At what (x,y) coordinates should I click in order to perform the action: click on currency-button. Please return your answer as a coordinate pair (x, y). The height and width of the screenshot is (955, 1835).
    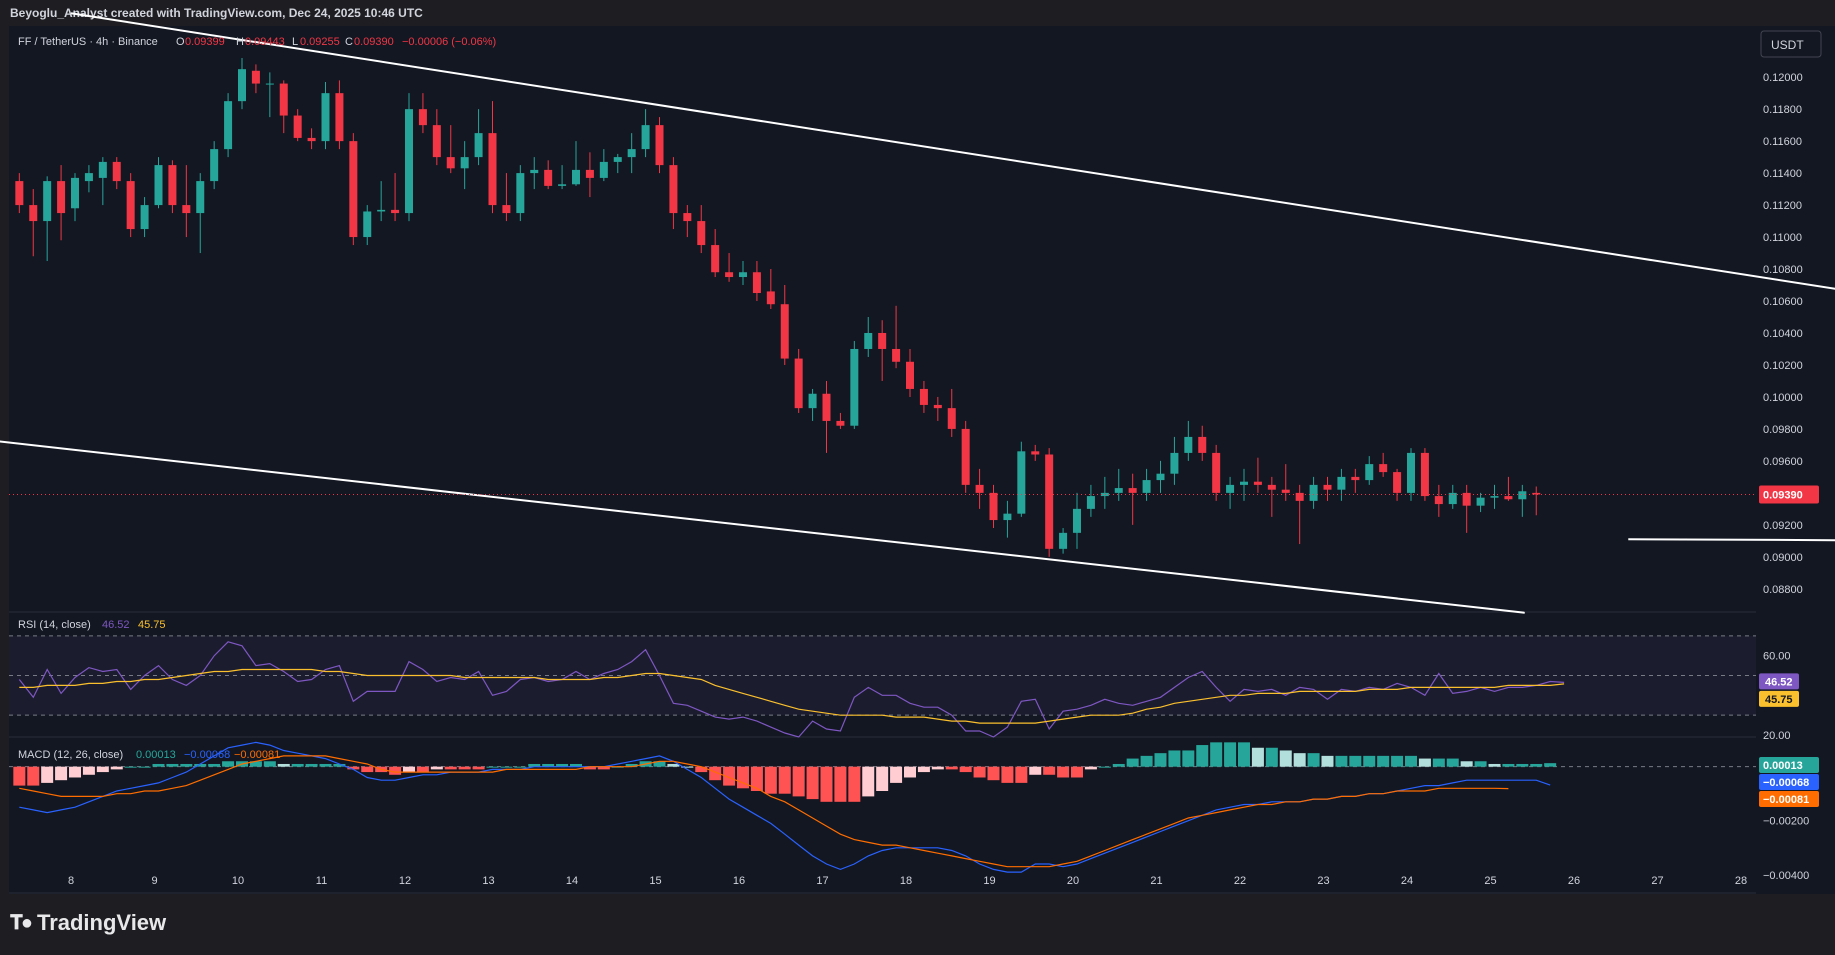
    Looking at the image, I should click on (1791, 44).